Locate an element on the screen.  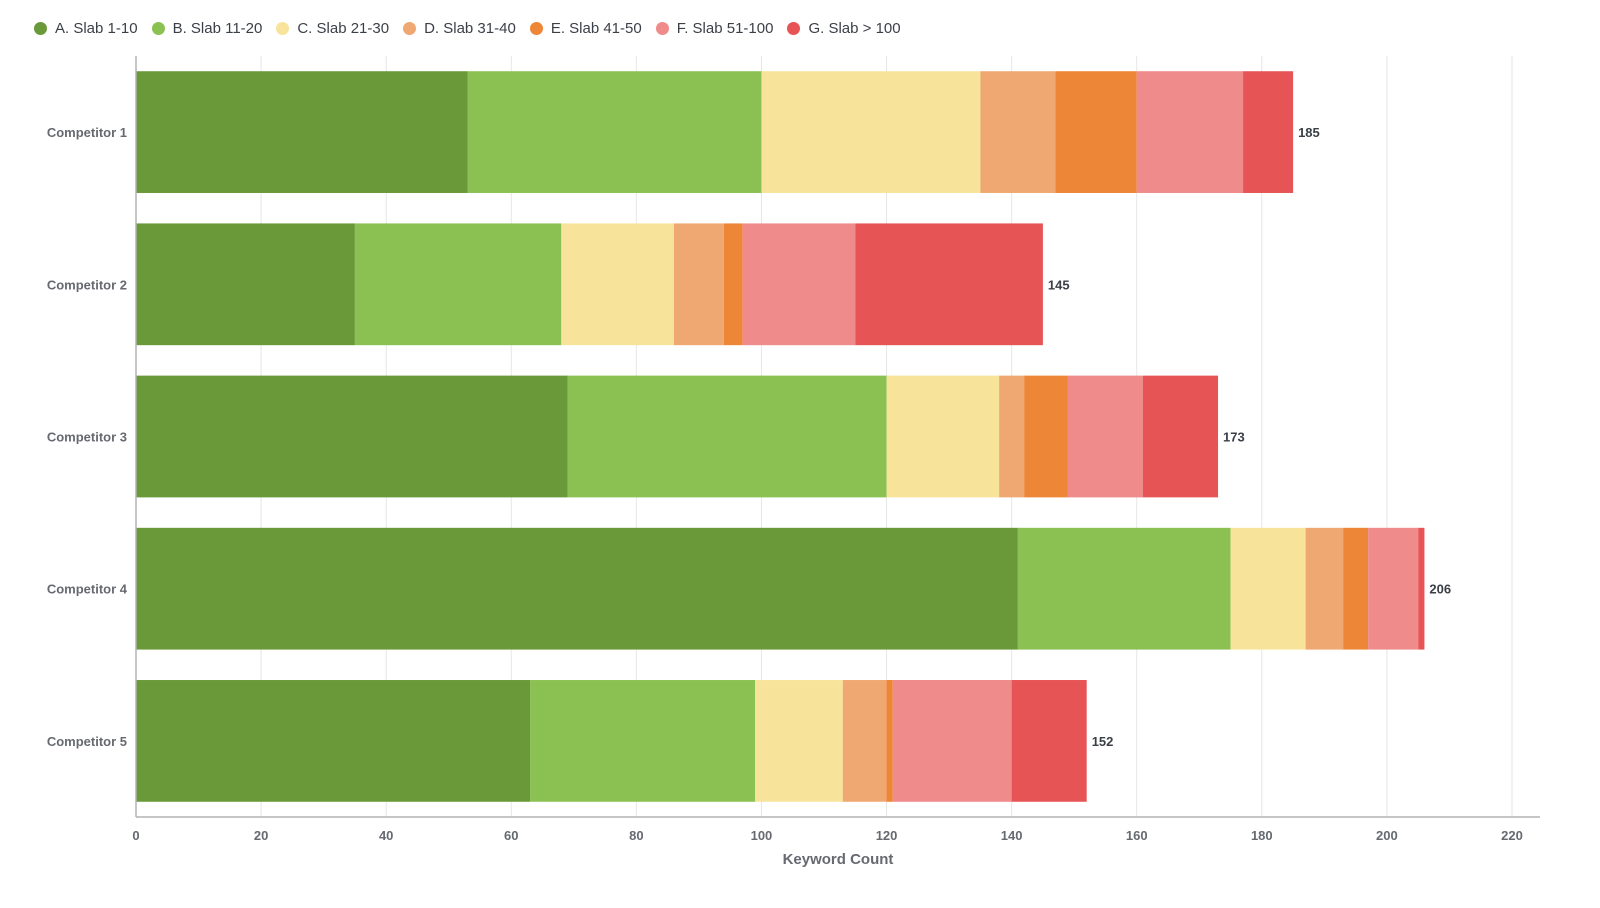
legend-item: F. Slab 51-100 is located at coordinates (714, 28).